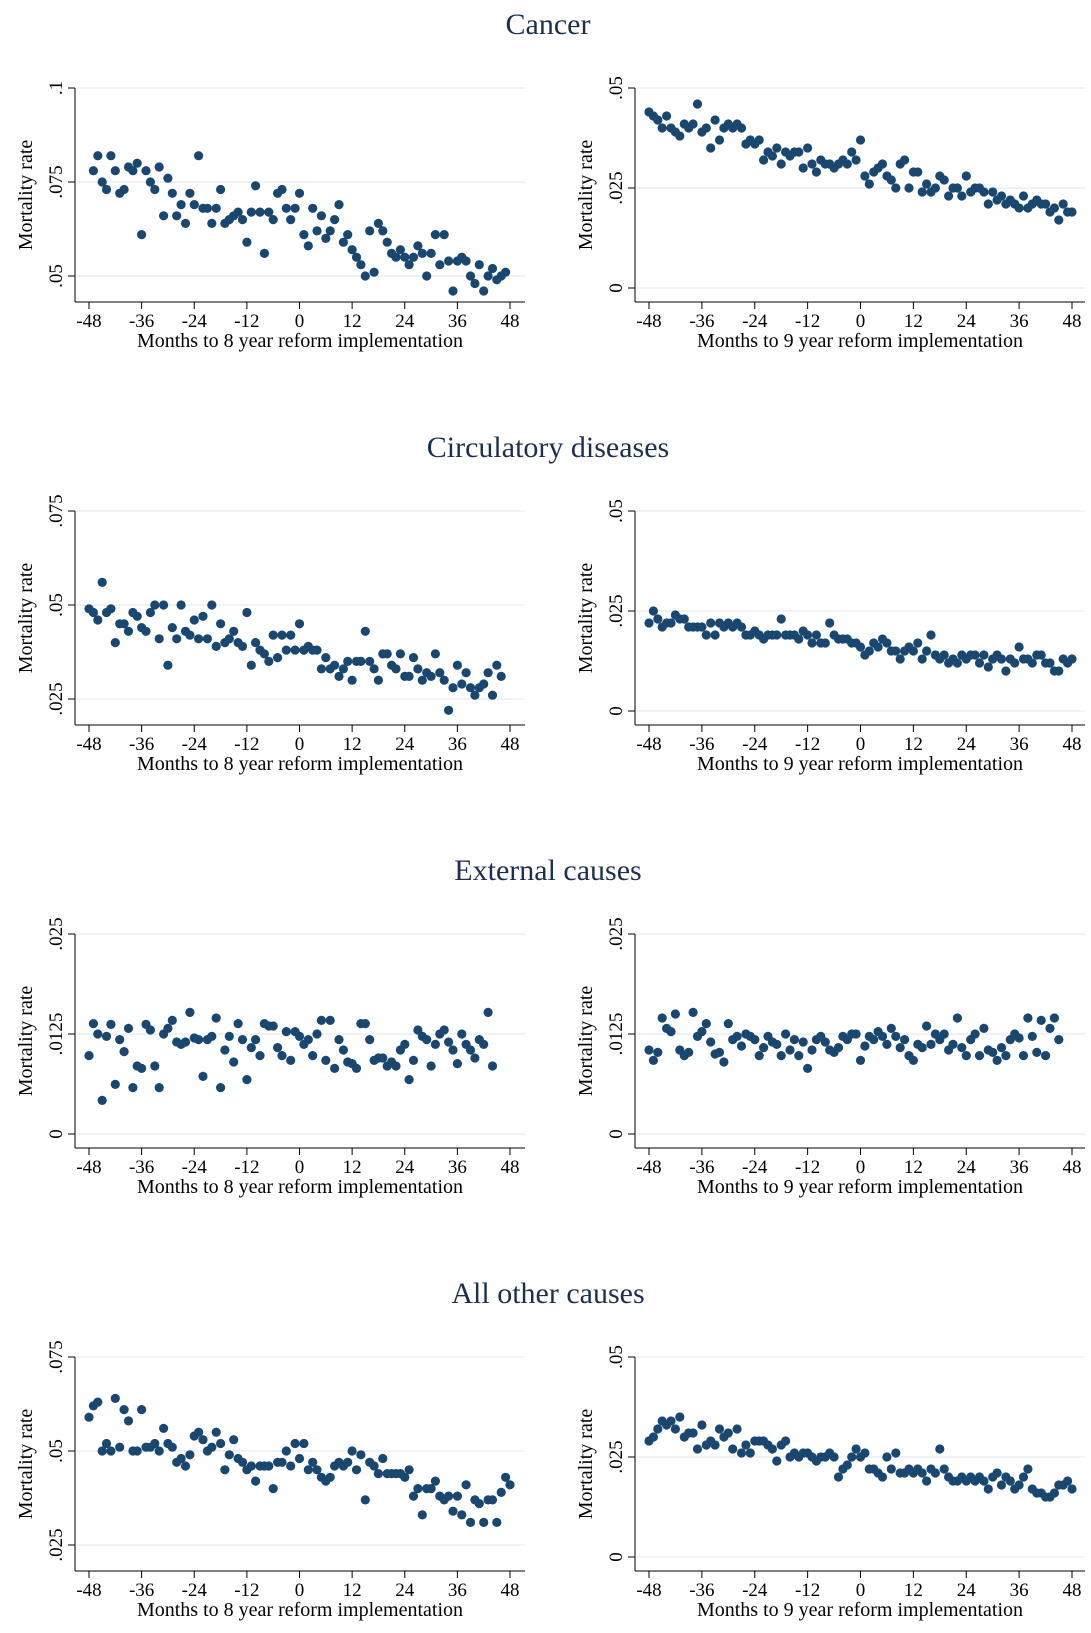  What do you see at coordinates (300, 341) in the screenshot?
I see `x-axis-title: Months to 8 year reform implementation` at bounding box center [300, 341].